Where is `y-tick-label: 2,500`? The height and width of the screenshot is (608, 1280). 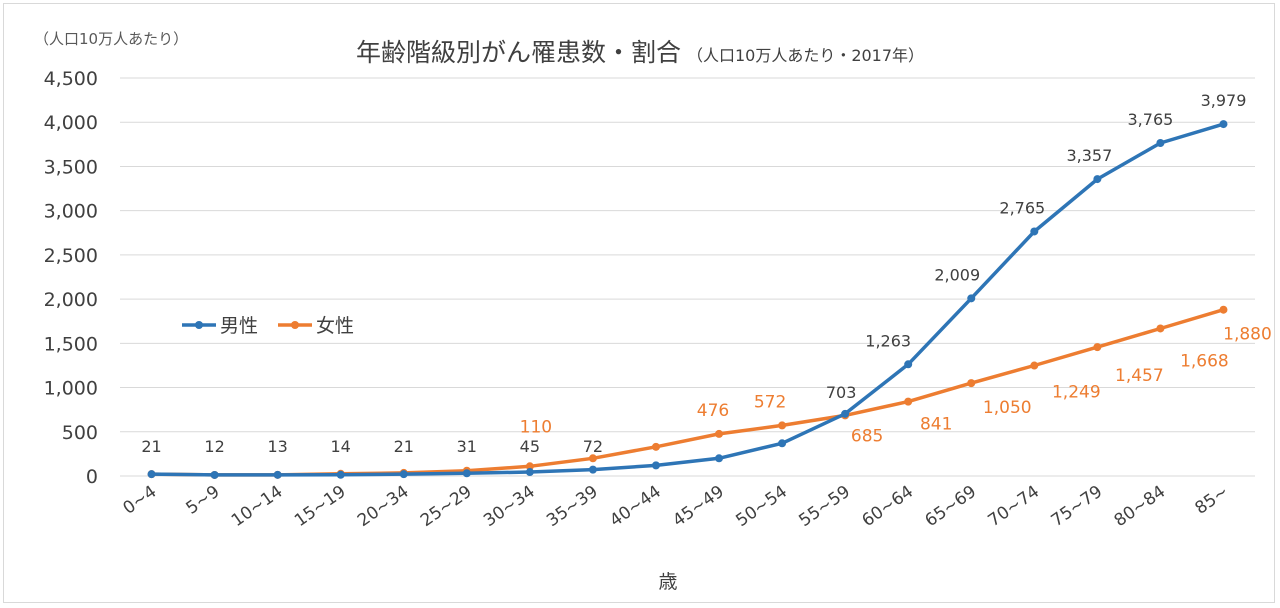
y-tick-label: 2,500 is located at coordinates (71, 256).